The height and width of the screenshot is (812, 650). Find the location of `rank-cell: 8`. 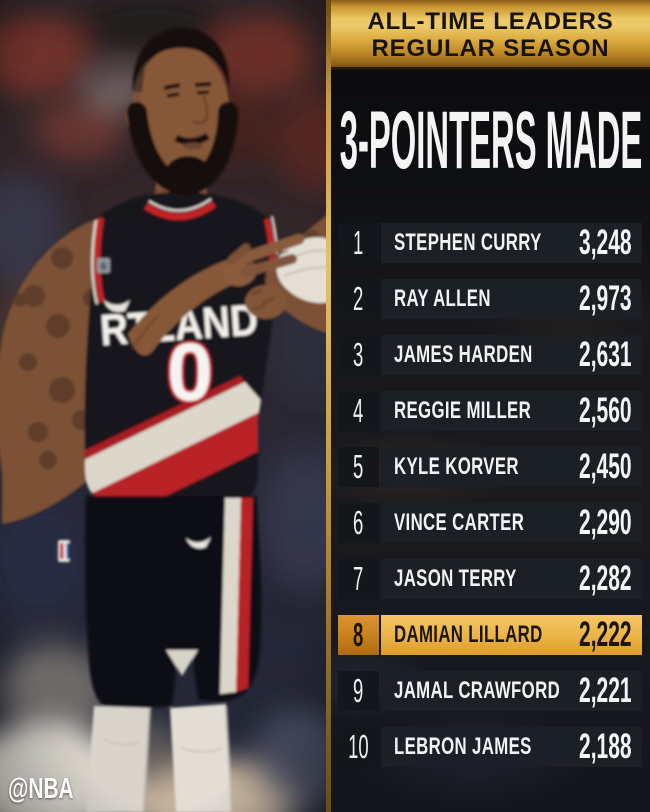

rank-cell: 8 is located at coordinates (358, 635).